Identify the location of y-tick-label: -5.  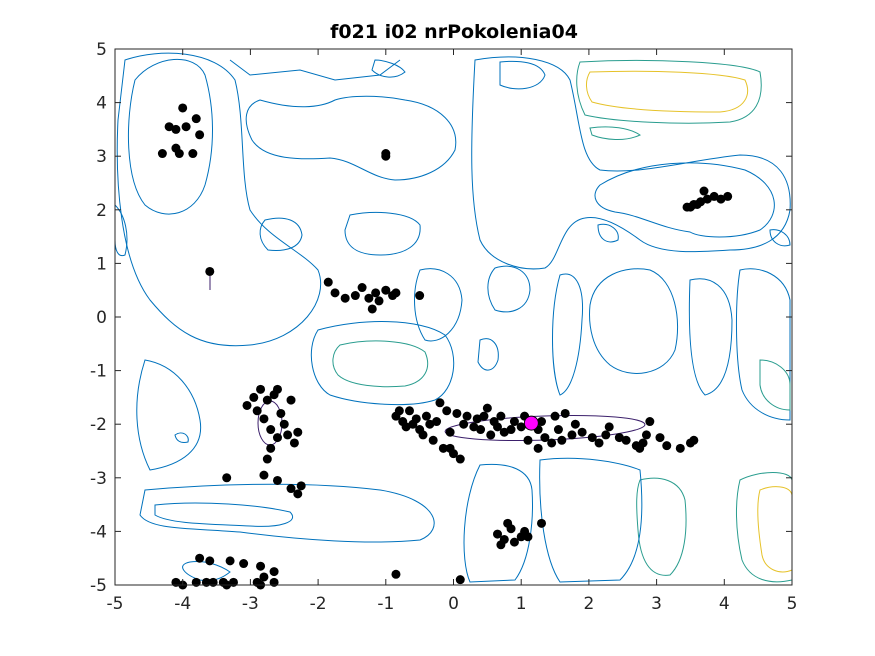
(98, 586).